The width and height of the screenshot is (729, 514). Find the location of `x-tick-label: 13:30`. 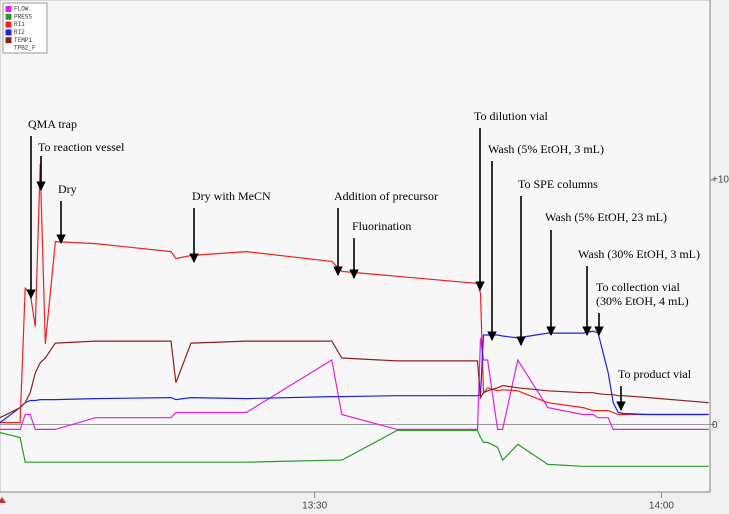

x-tick-label: 13:30 is located at coordinates (314, 506).